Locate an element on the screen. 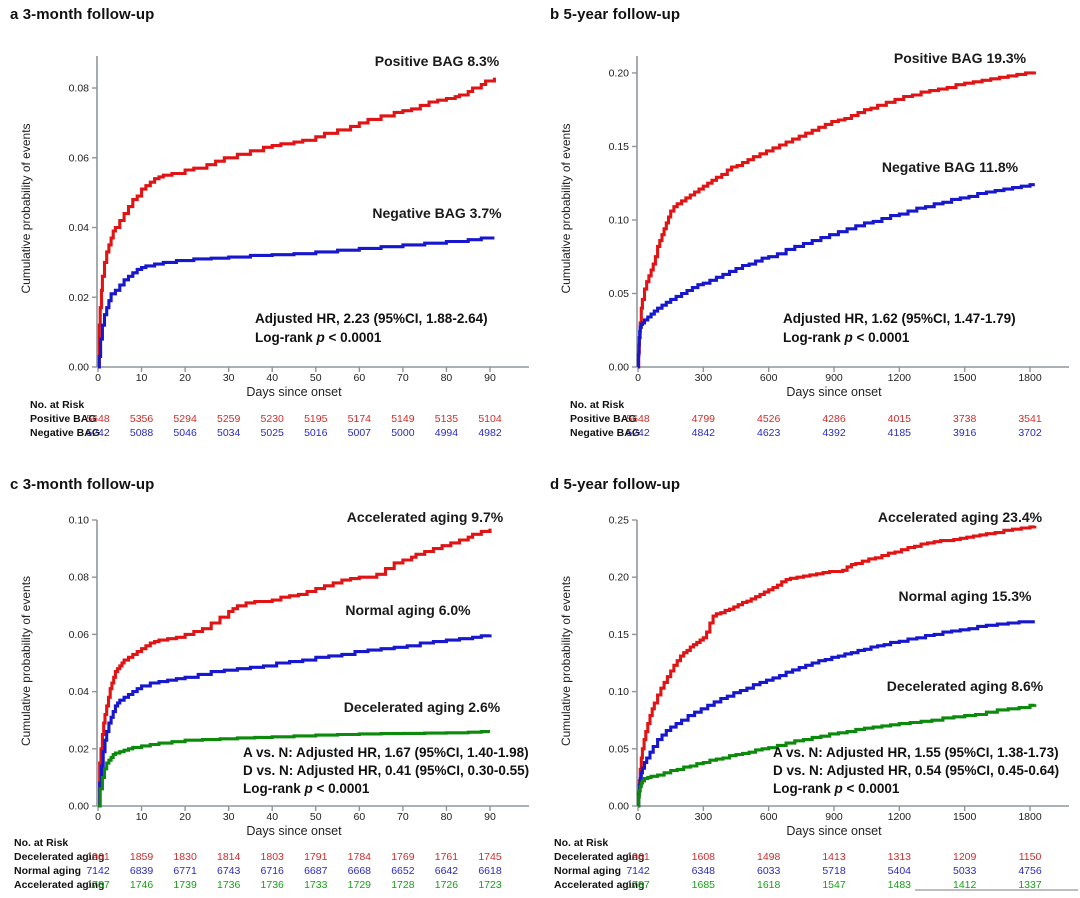 This screenshot has width=1080, height=898. risk-value: 5149 is located at coordinates (403, 419).